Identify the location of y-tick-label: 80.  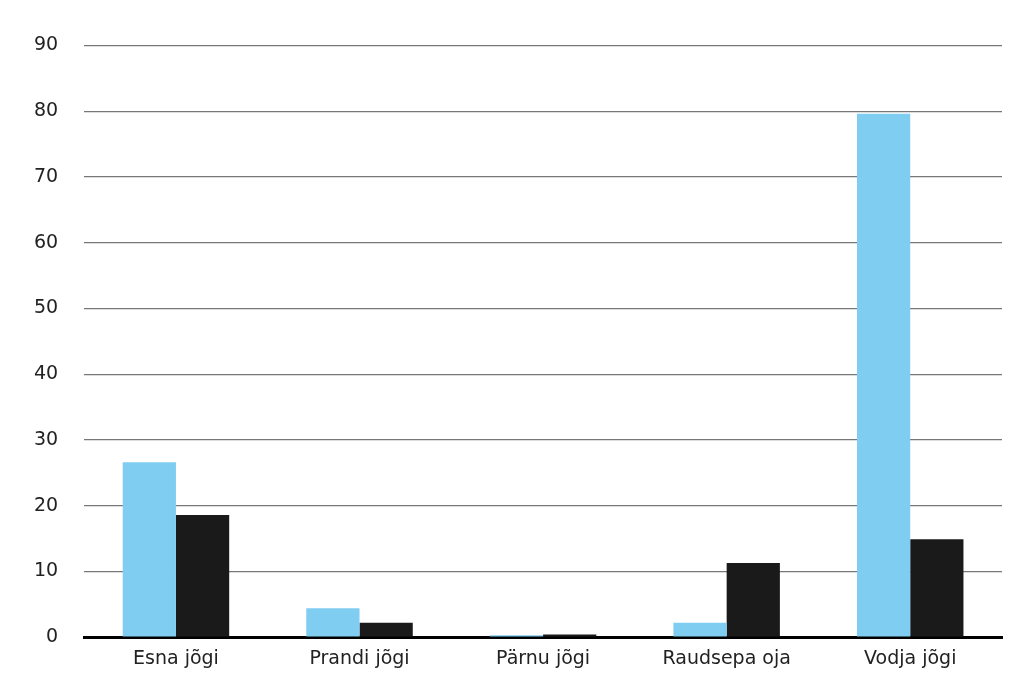
(46, 109).